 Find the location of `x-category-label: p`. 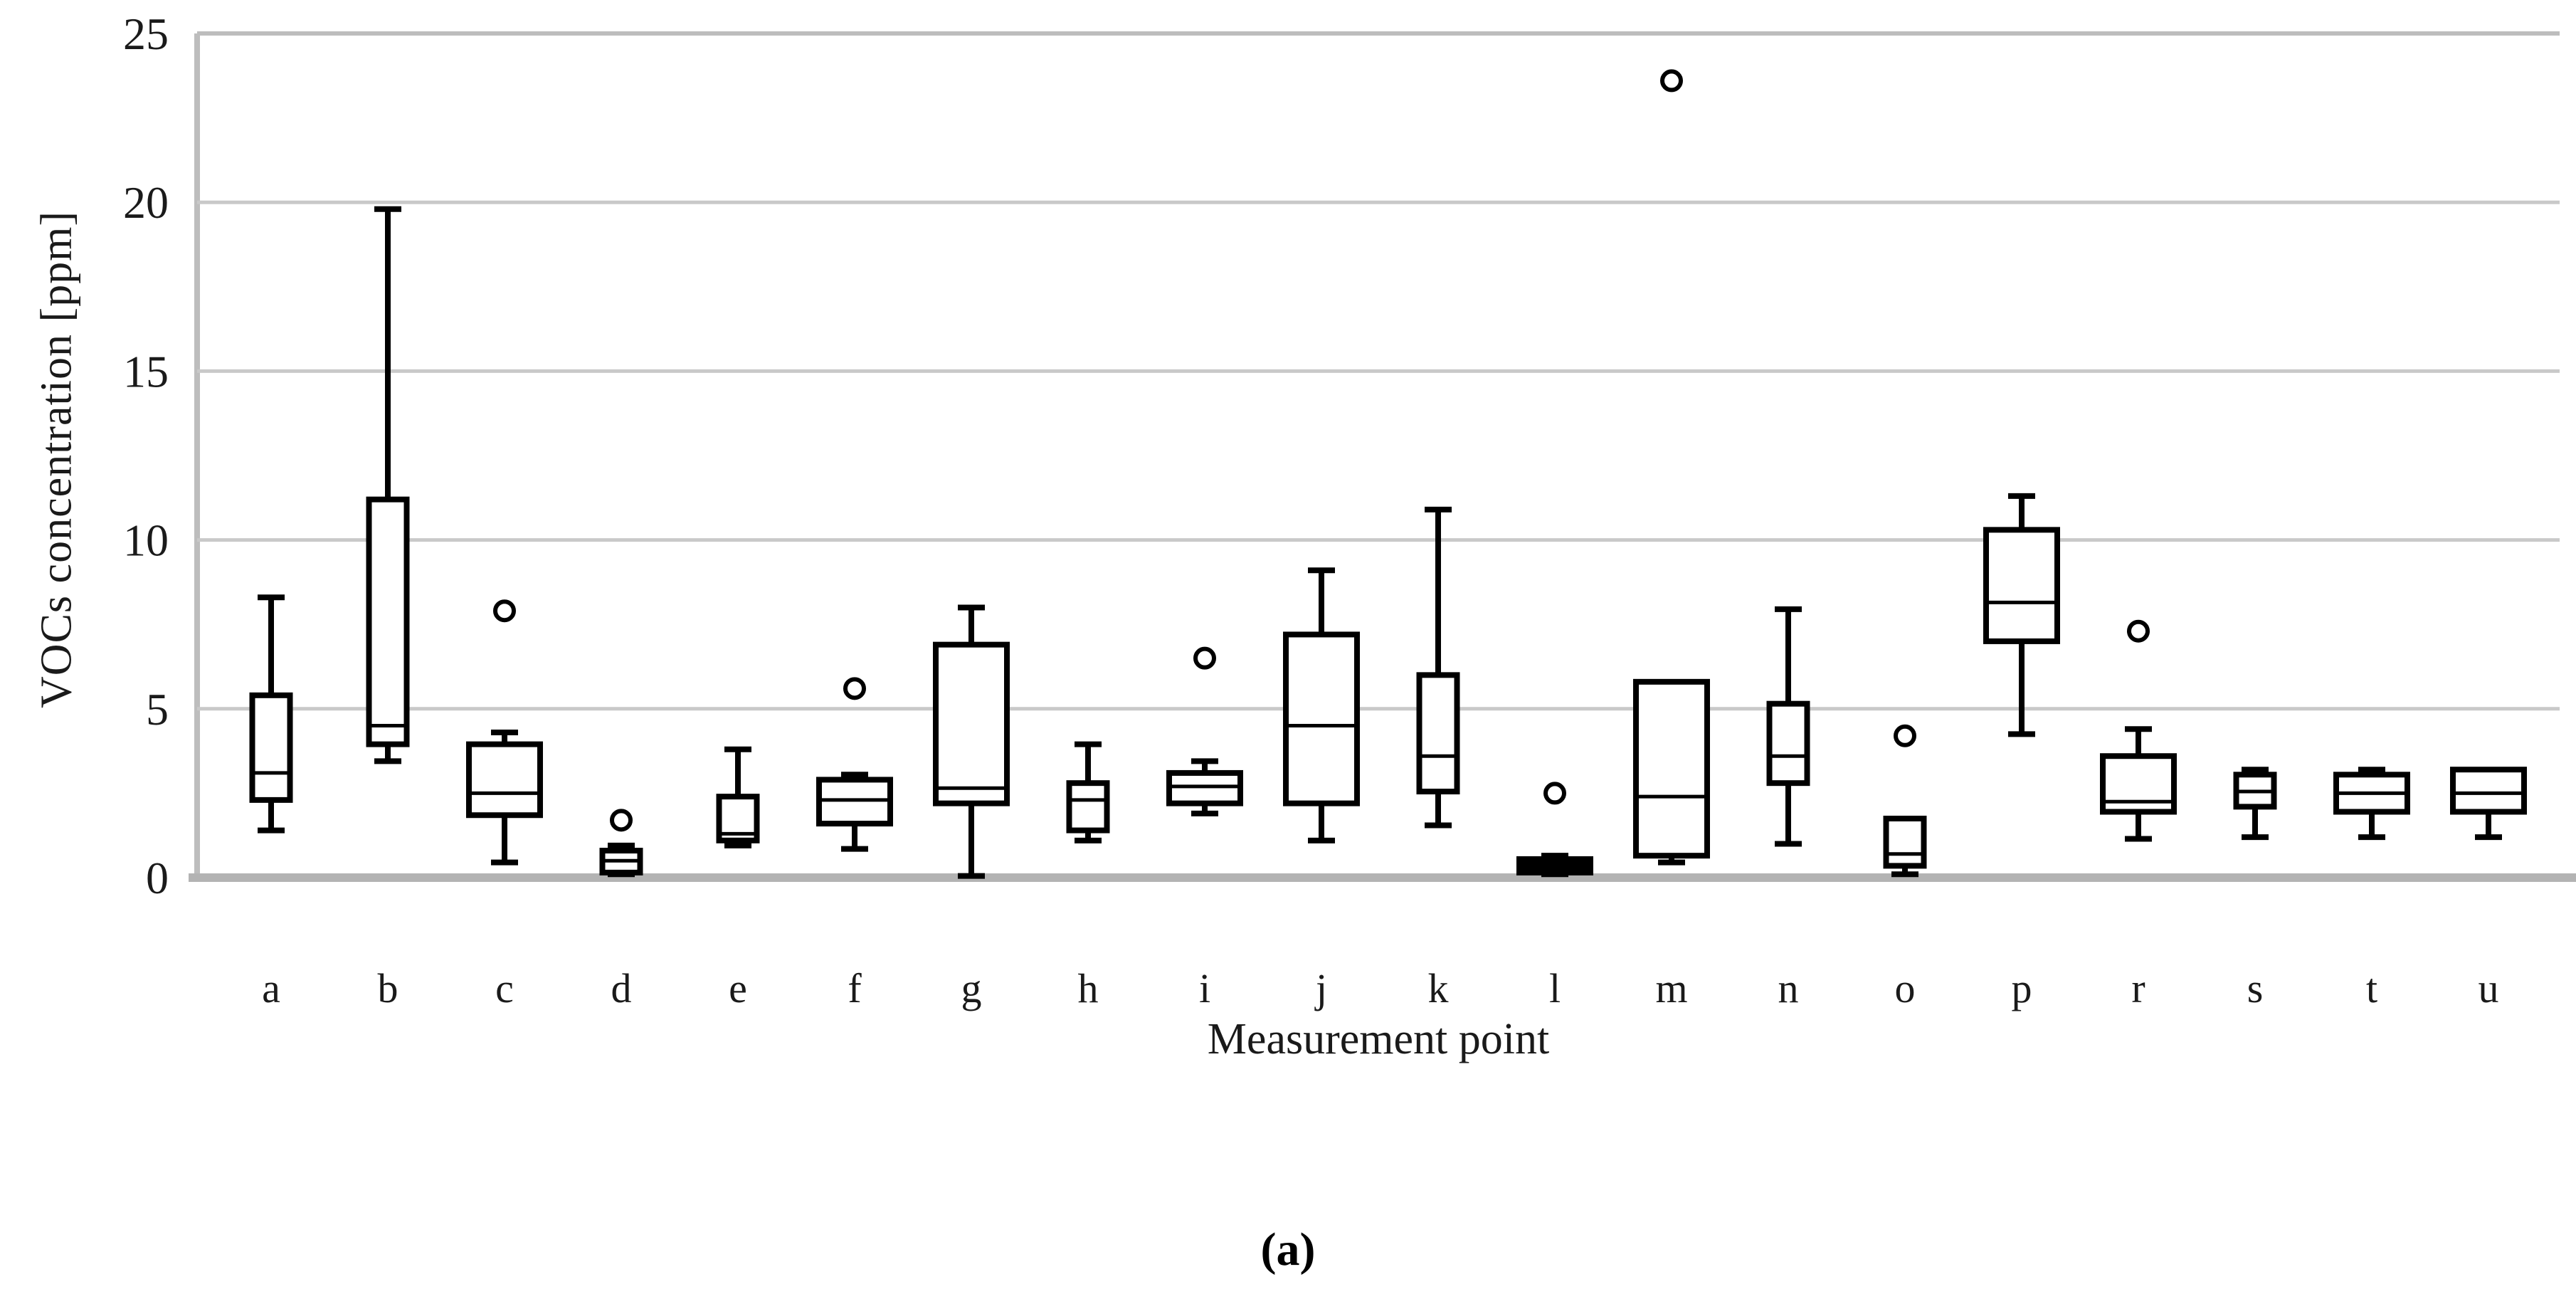

x-category-label: p is located at coordinates (2022, 988).